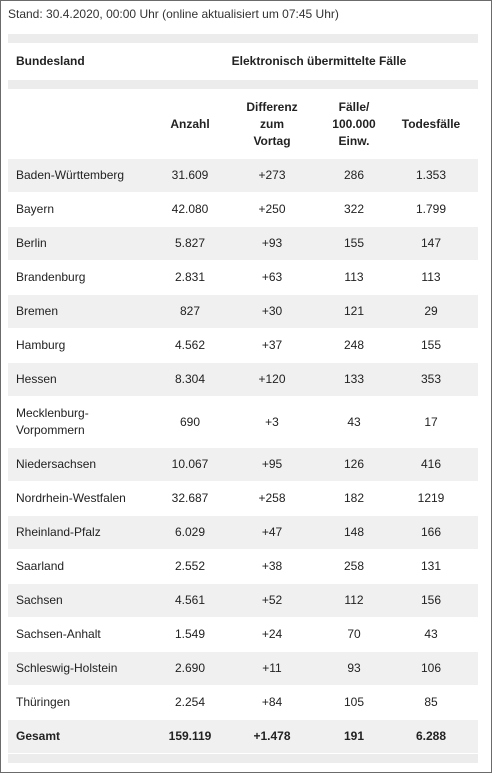 Image resolution: width=492 pixels, height=773 pixels. I want to click on state-cell: Nordrhein-Westfalen, so click(84, 498).